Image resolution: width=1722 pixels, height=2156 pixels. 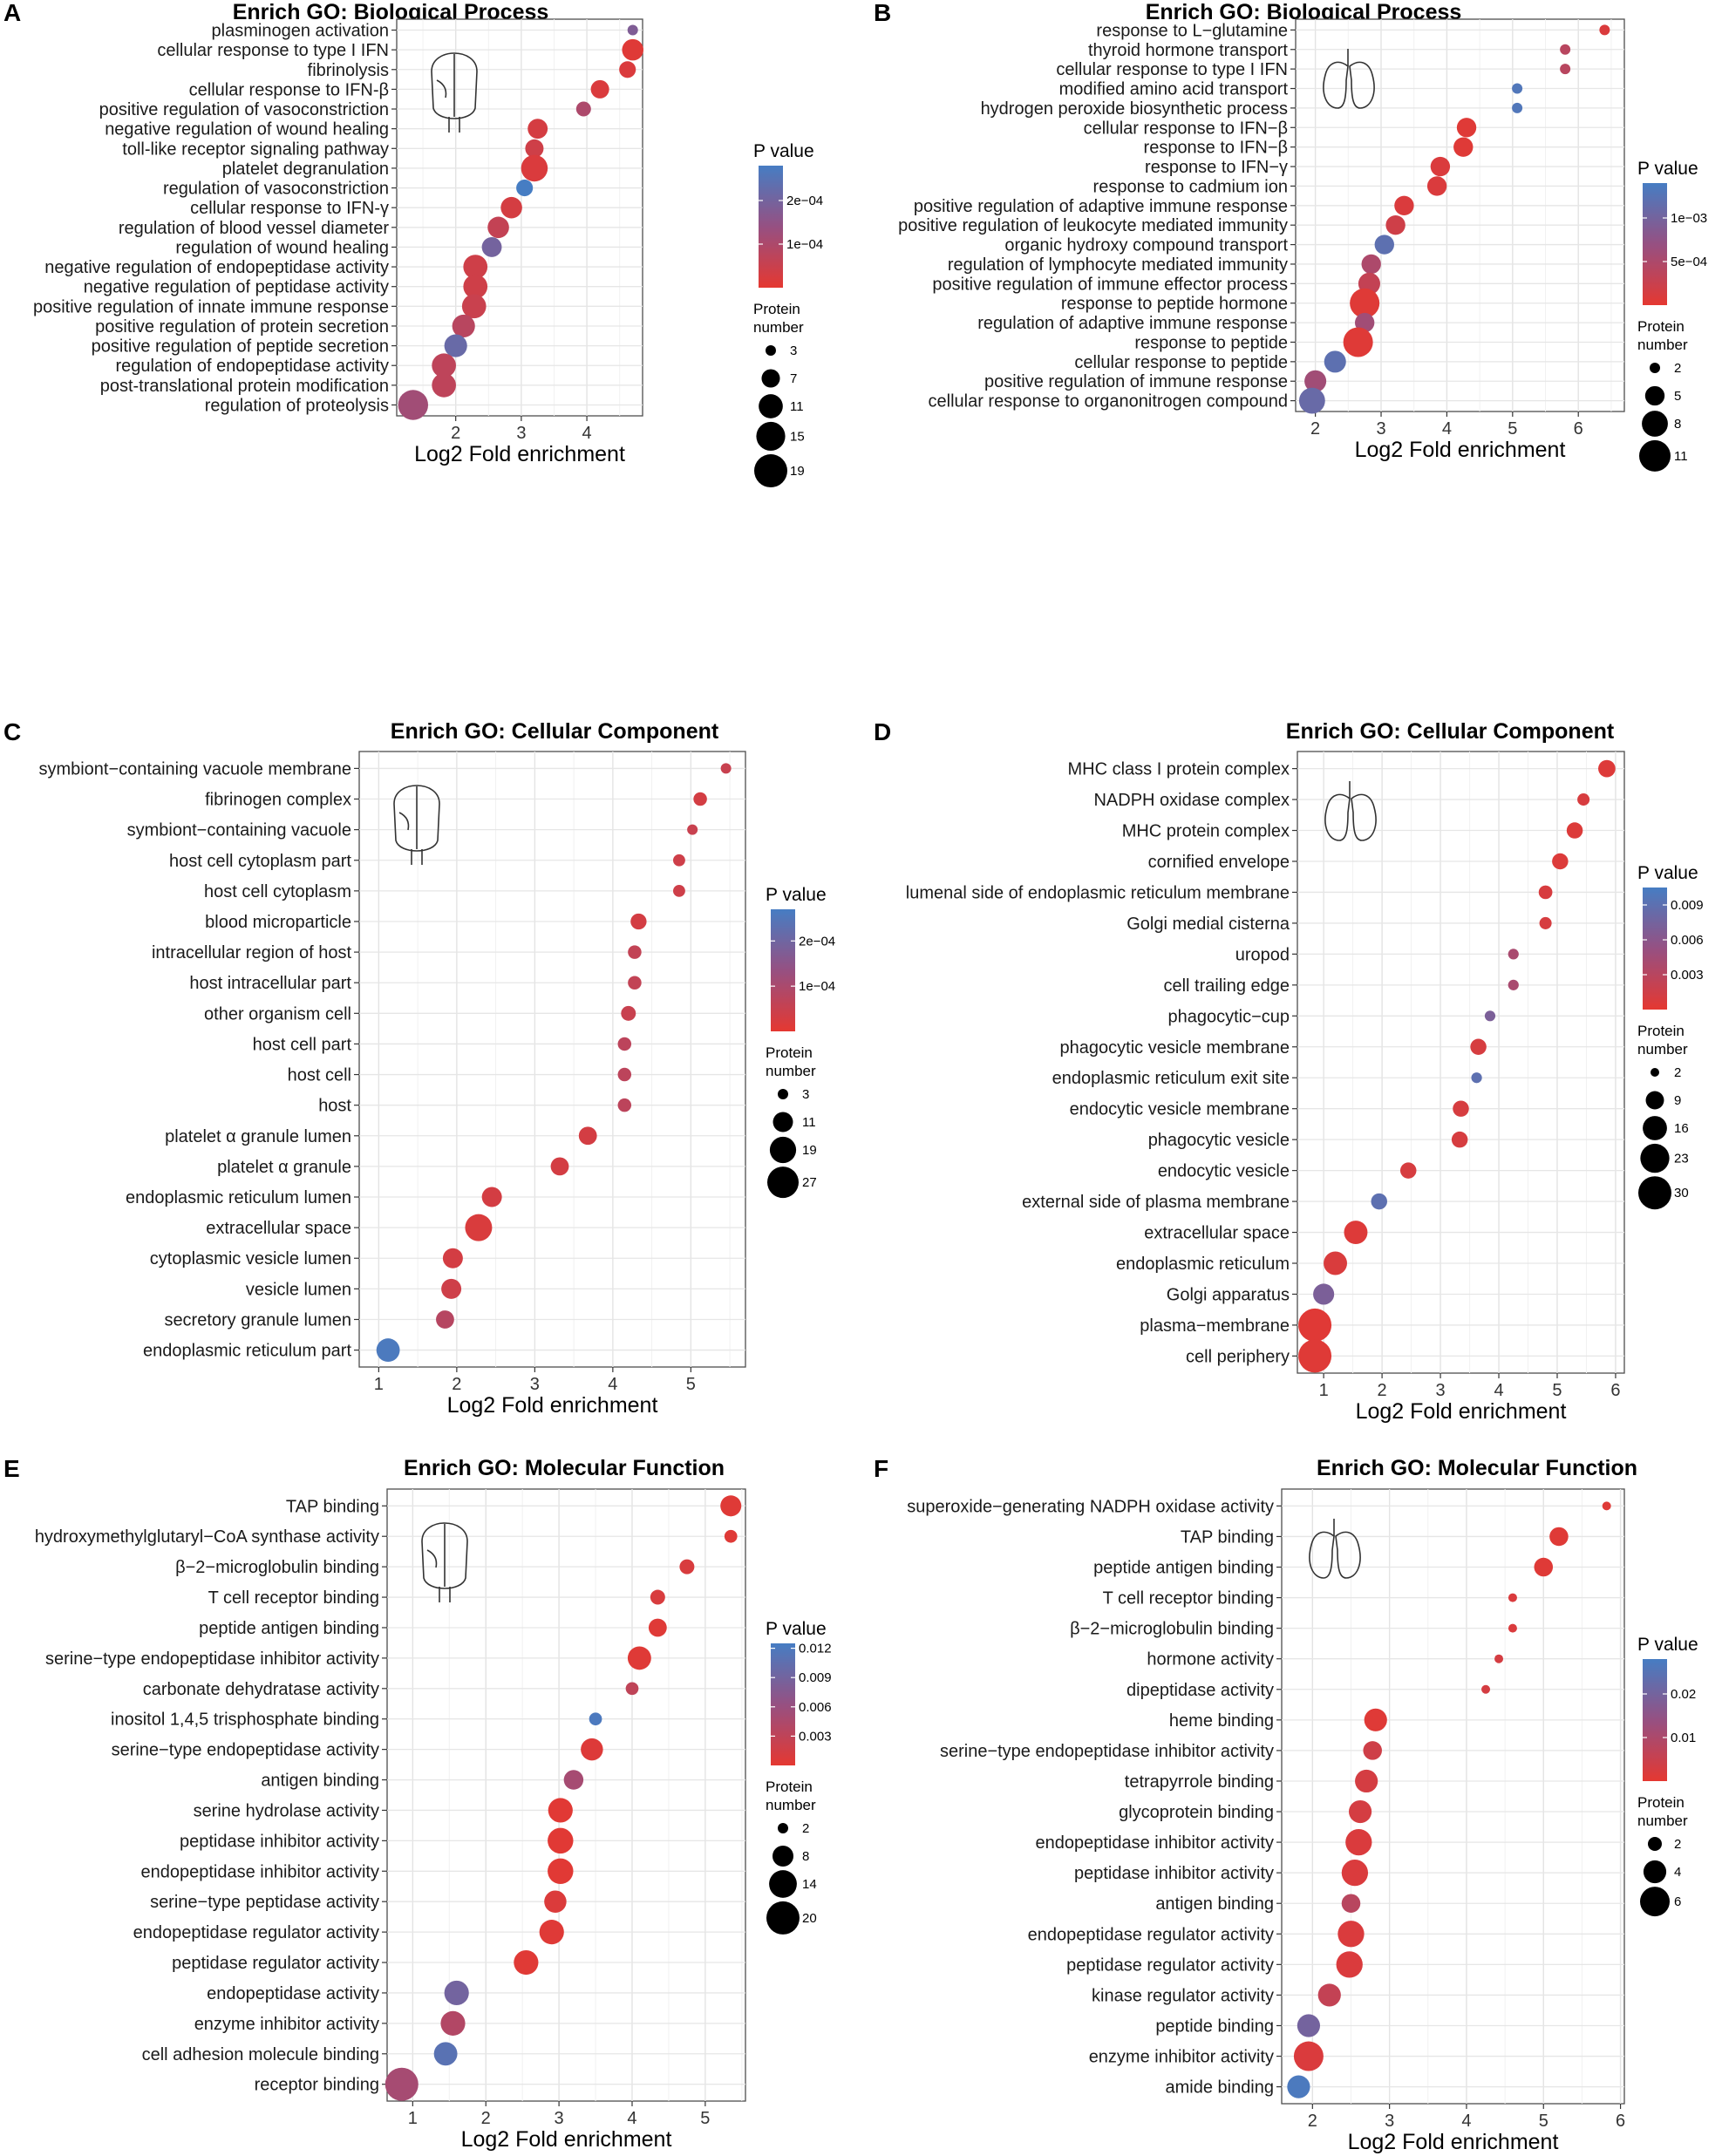 What do you see at coordinates (264, 1903) in the screenshot?
I see `category-label: serine−type peptidase activity` at bounding box center [264, 1903].